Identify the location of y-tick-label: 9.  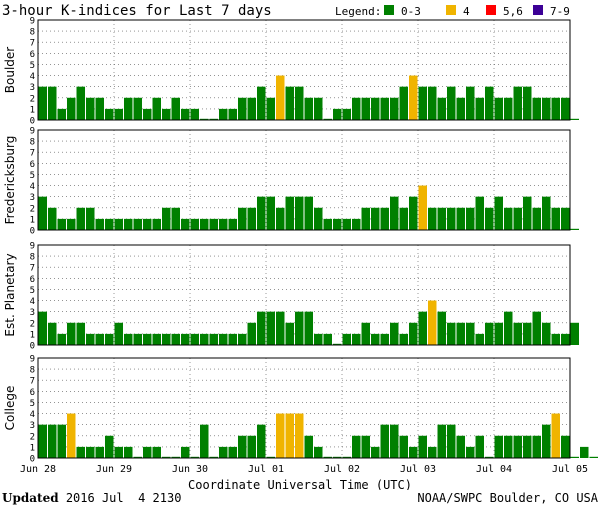
(32, 247).